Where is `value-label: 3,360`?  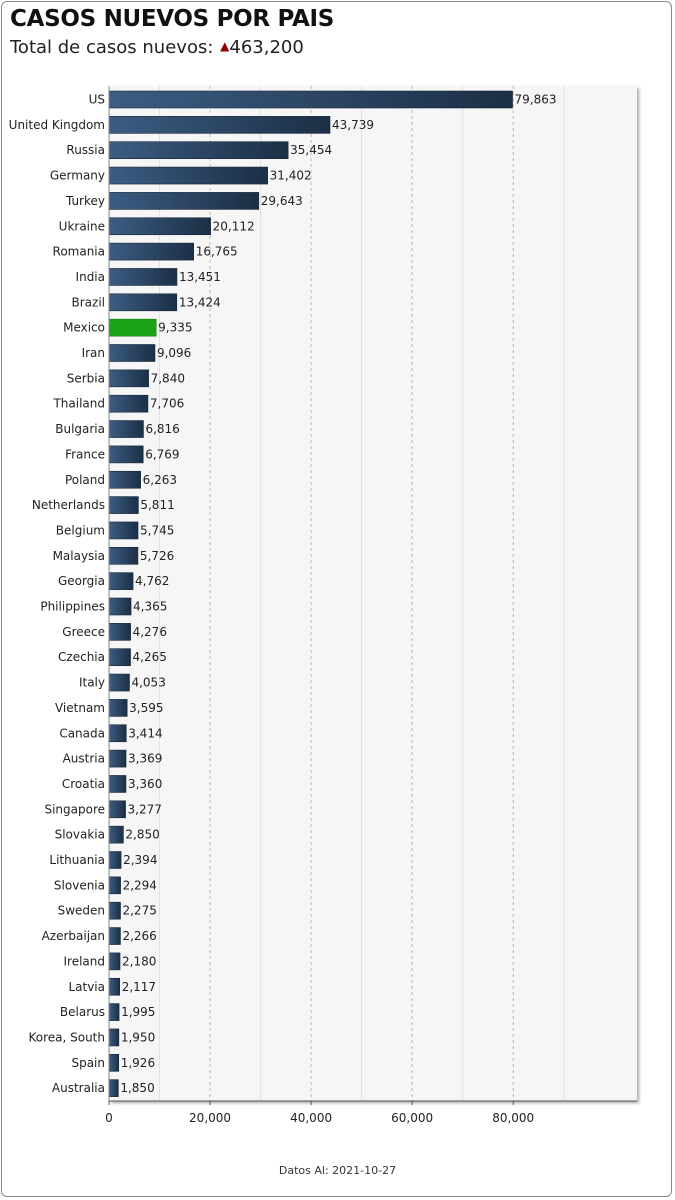
value-label: 3,360 is located at coordinates (145, 784).